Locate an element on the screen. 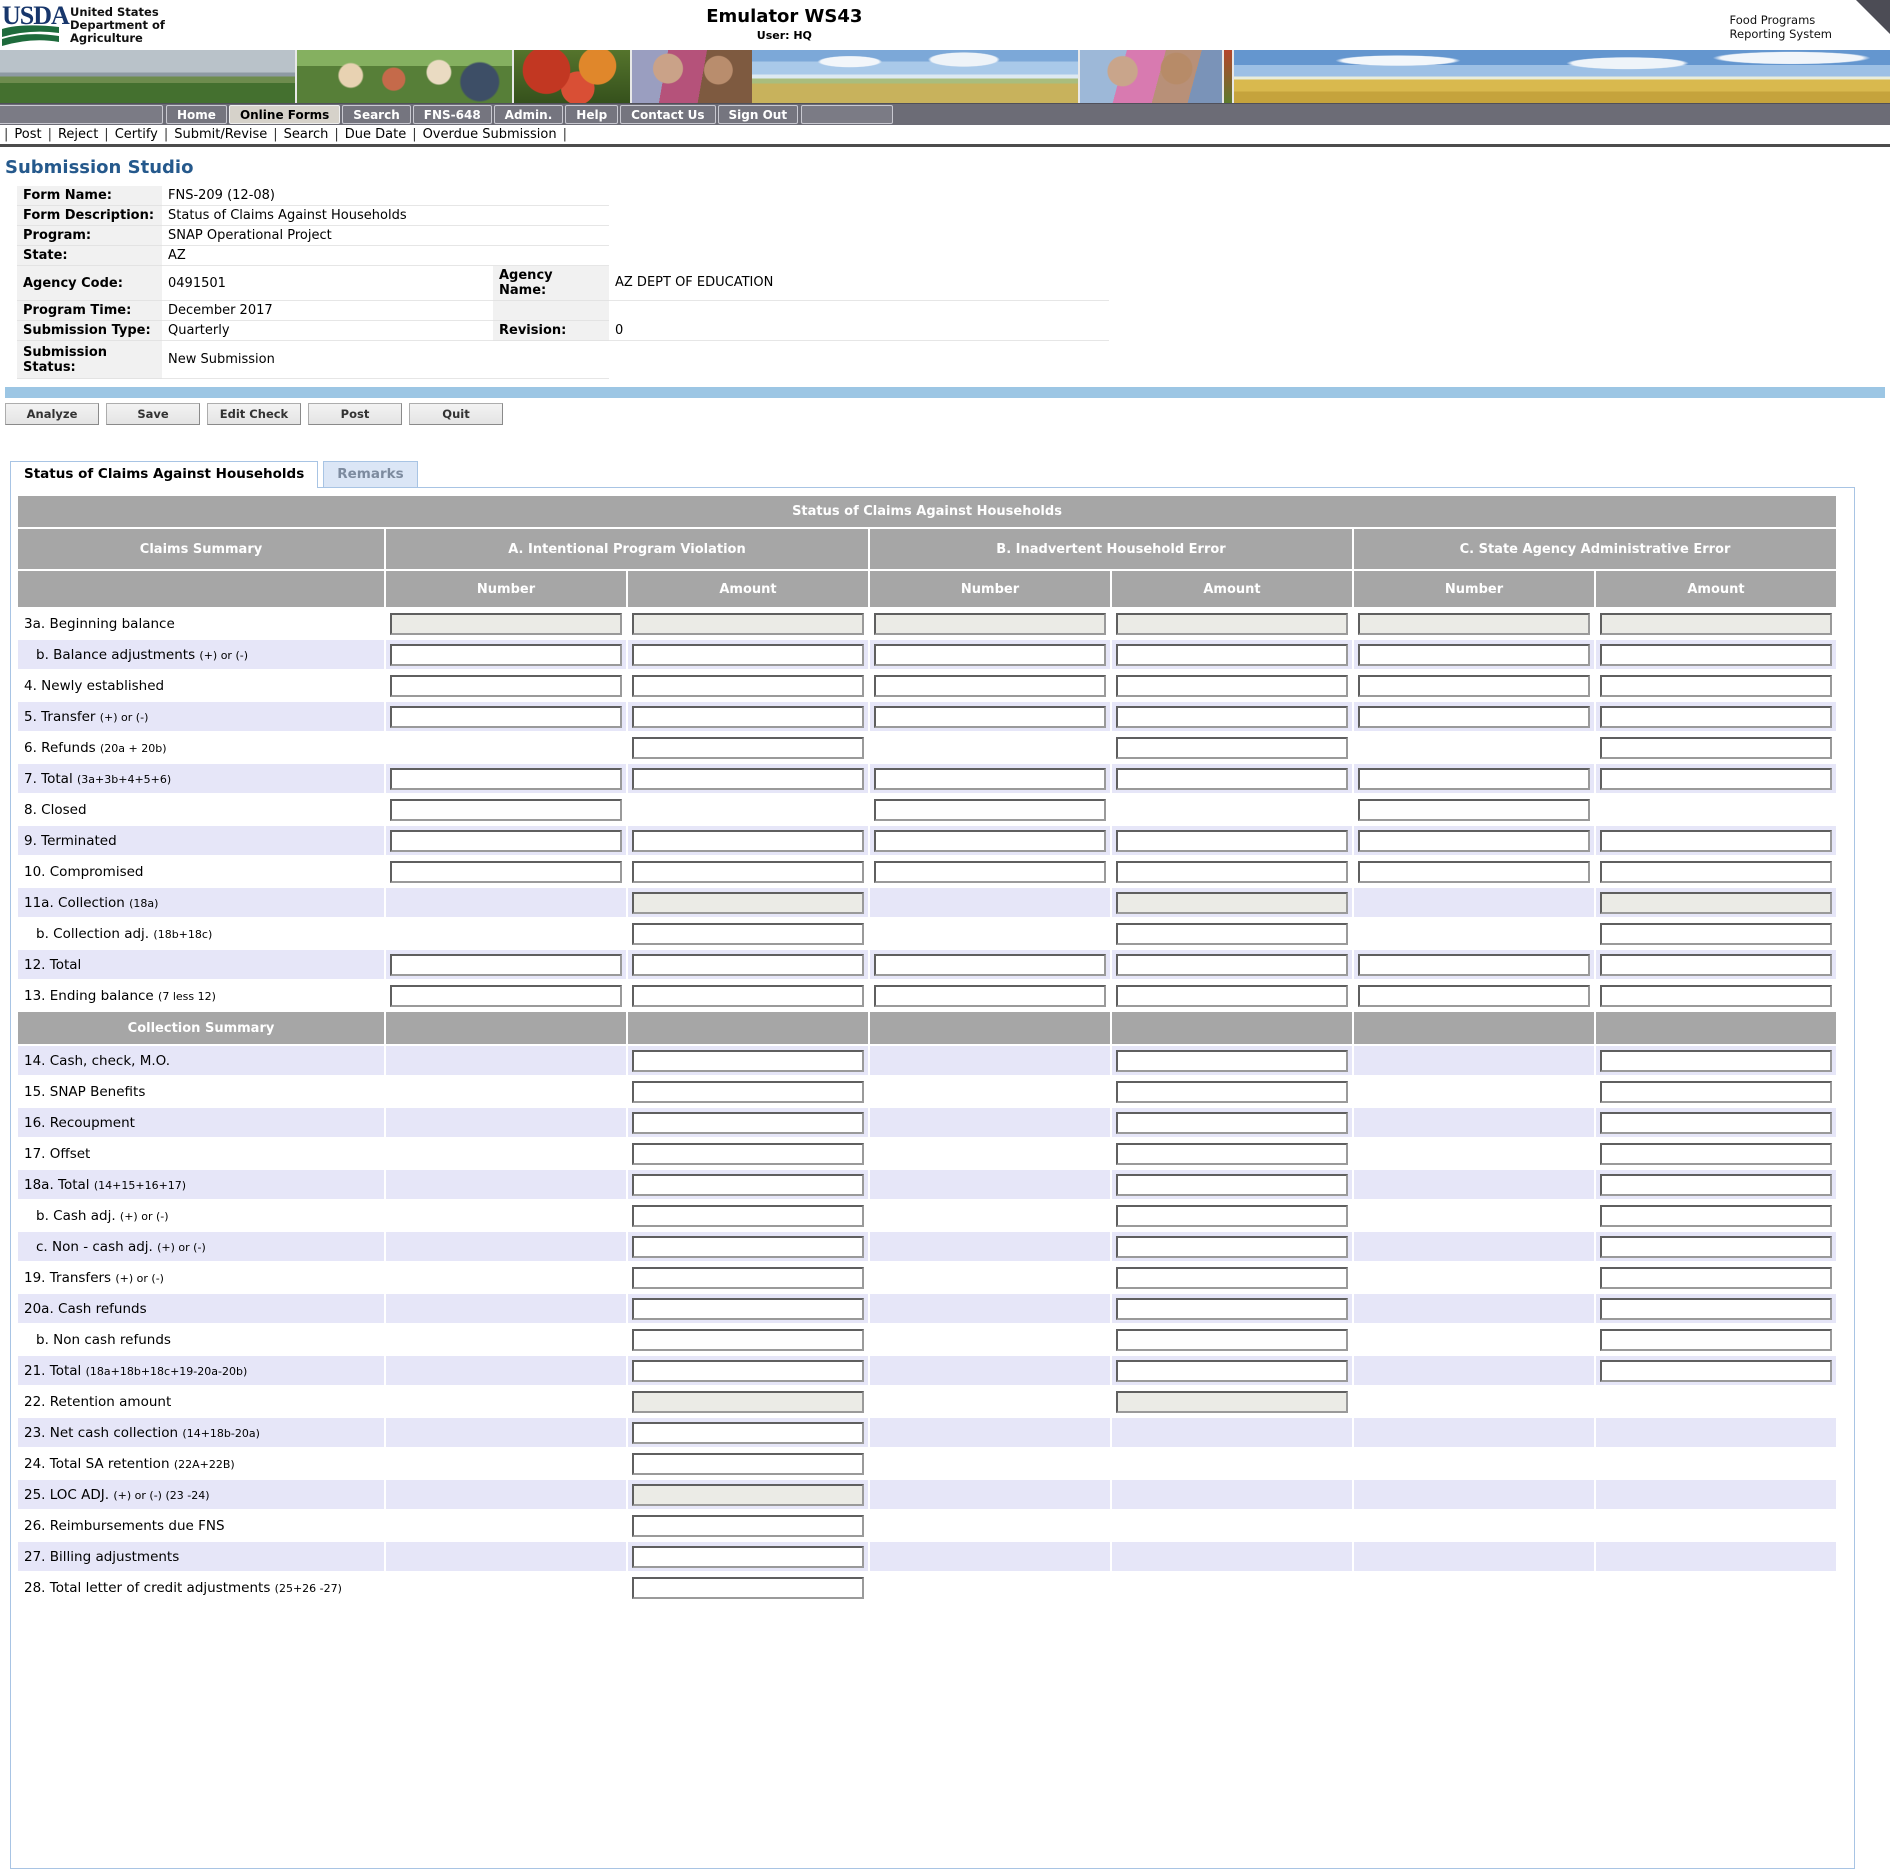  input-5-c-number is located at coordinates (1474, 716).